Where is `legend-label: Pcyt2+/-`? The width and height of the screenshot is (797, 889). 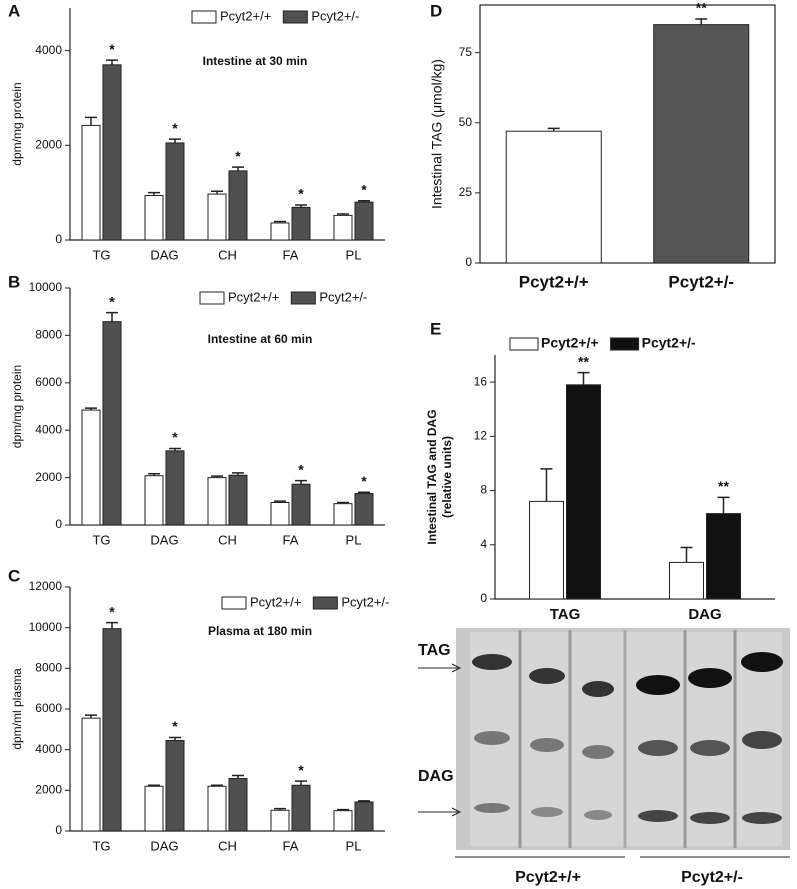
legend-label: Pcyt2+/- is located at coordinates (669, 343).